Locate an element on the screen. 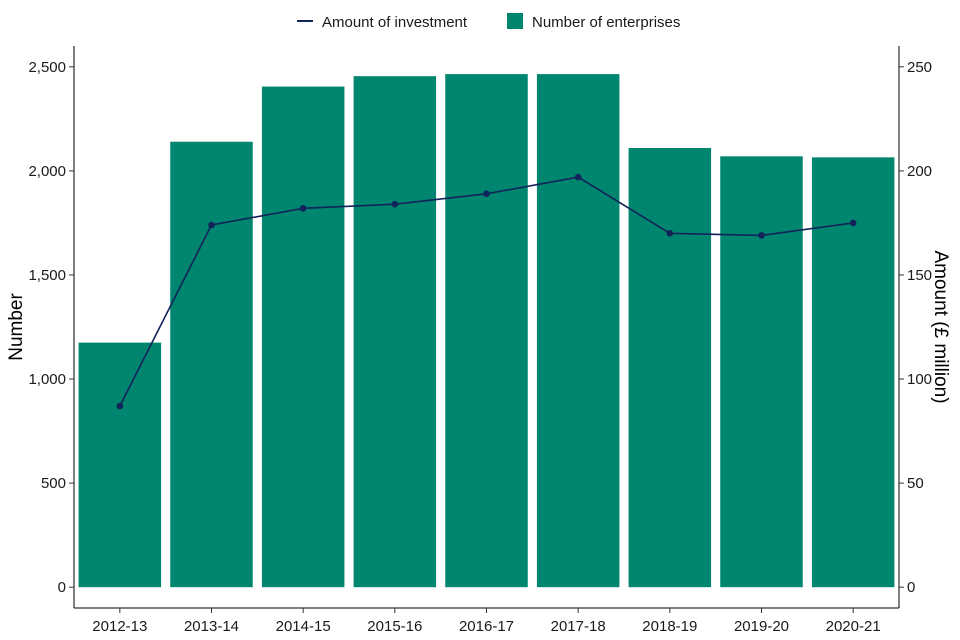 The height and width of the screenshot is (640, 960). y2-axis-title: Amount (£ million) is located at coordinates (940, 326).